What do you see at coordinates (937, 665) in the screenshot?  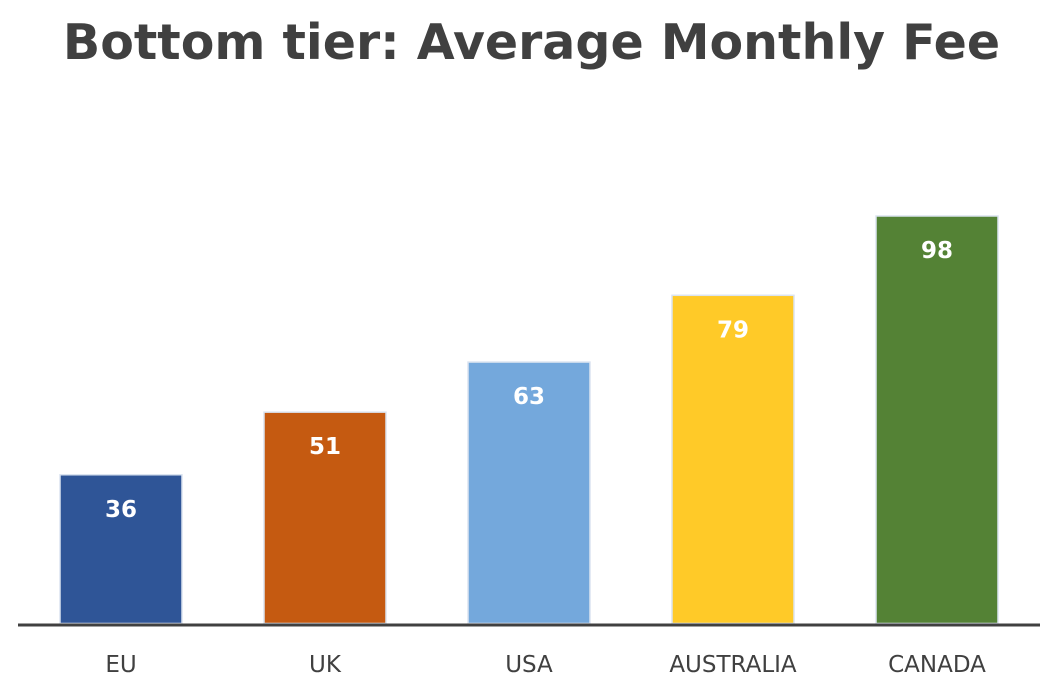 I see `x-tick-label-canada: CANADA` at bounding box center [937, 665].